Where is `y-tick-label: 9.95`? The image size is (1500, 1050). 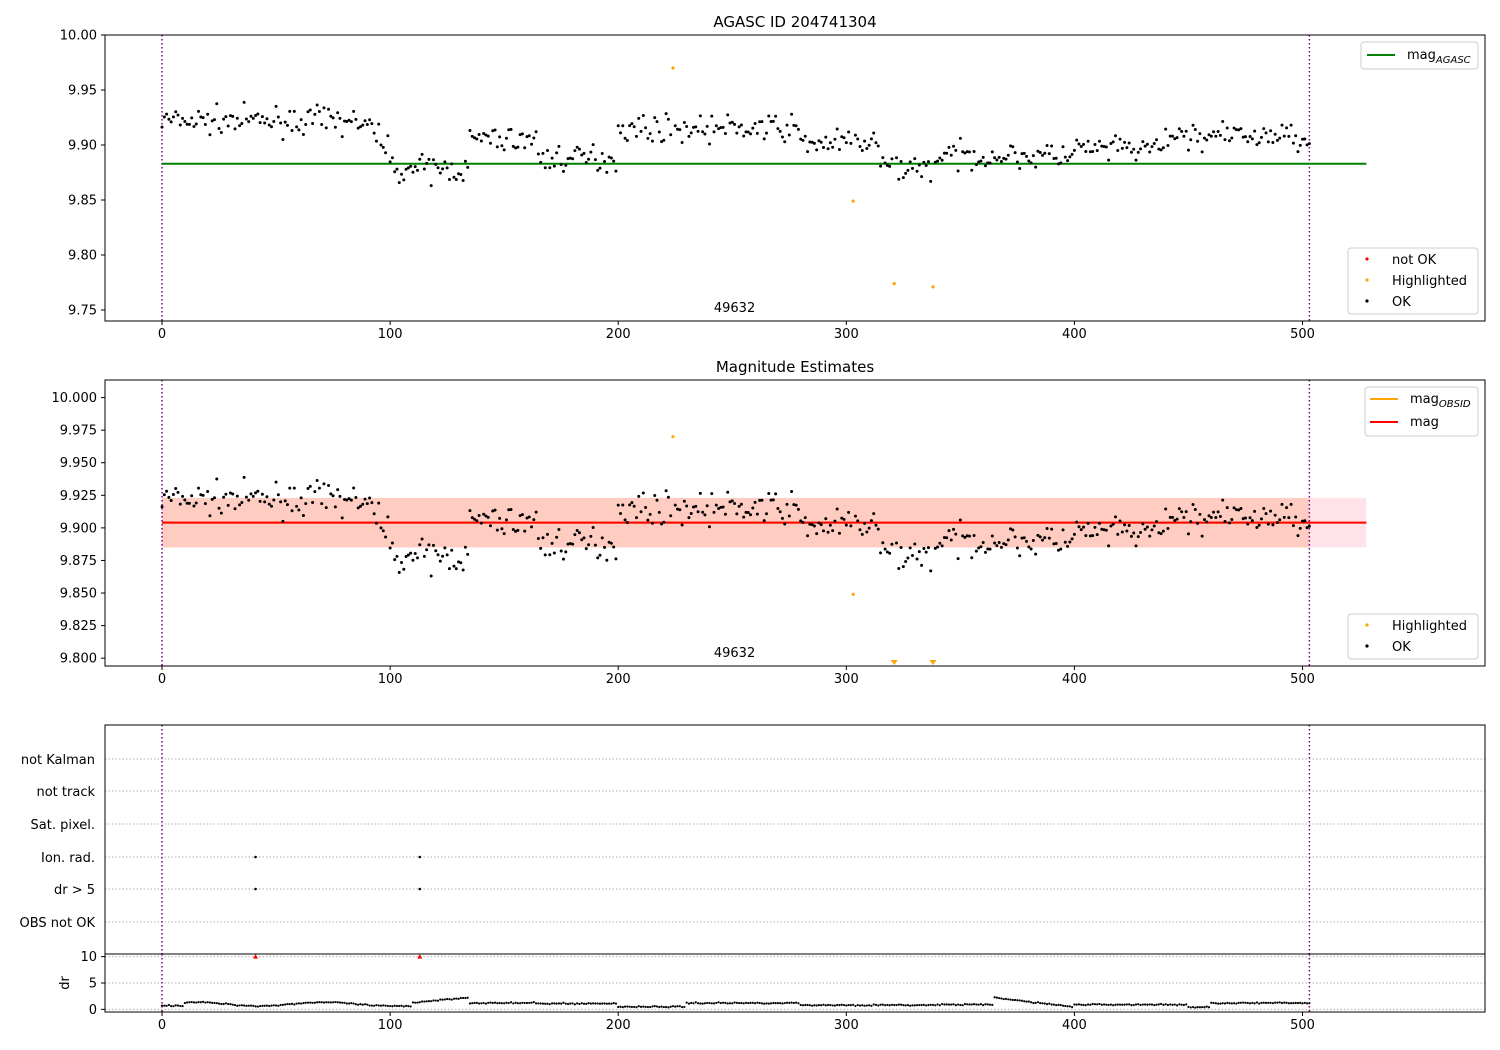
y-tick-label: 9.95 is located at coordinates (82, 91).